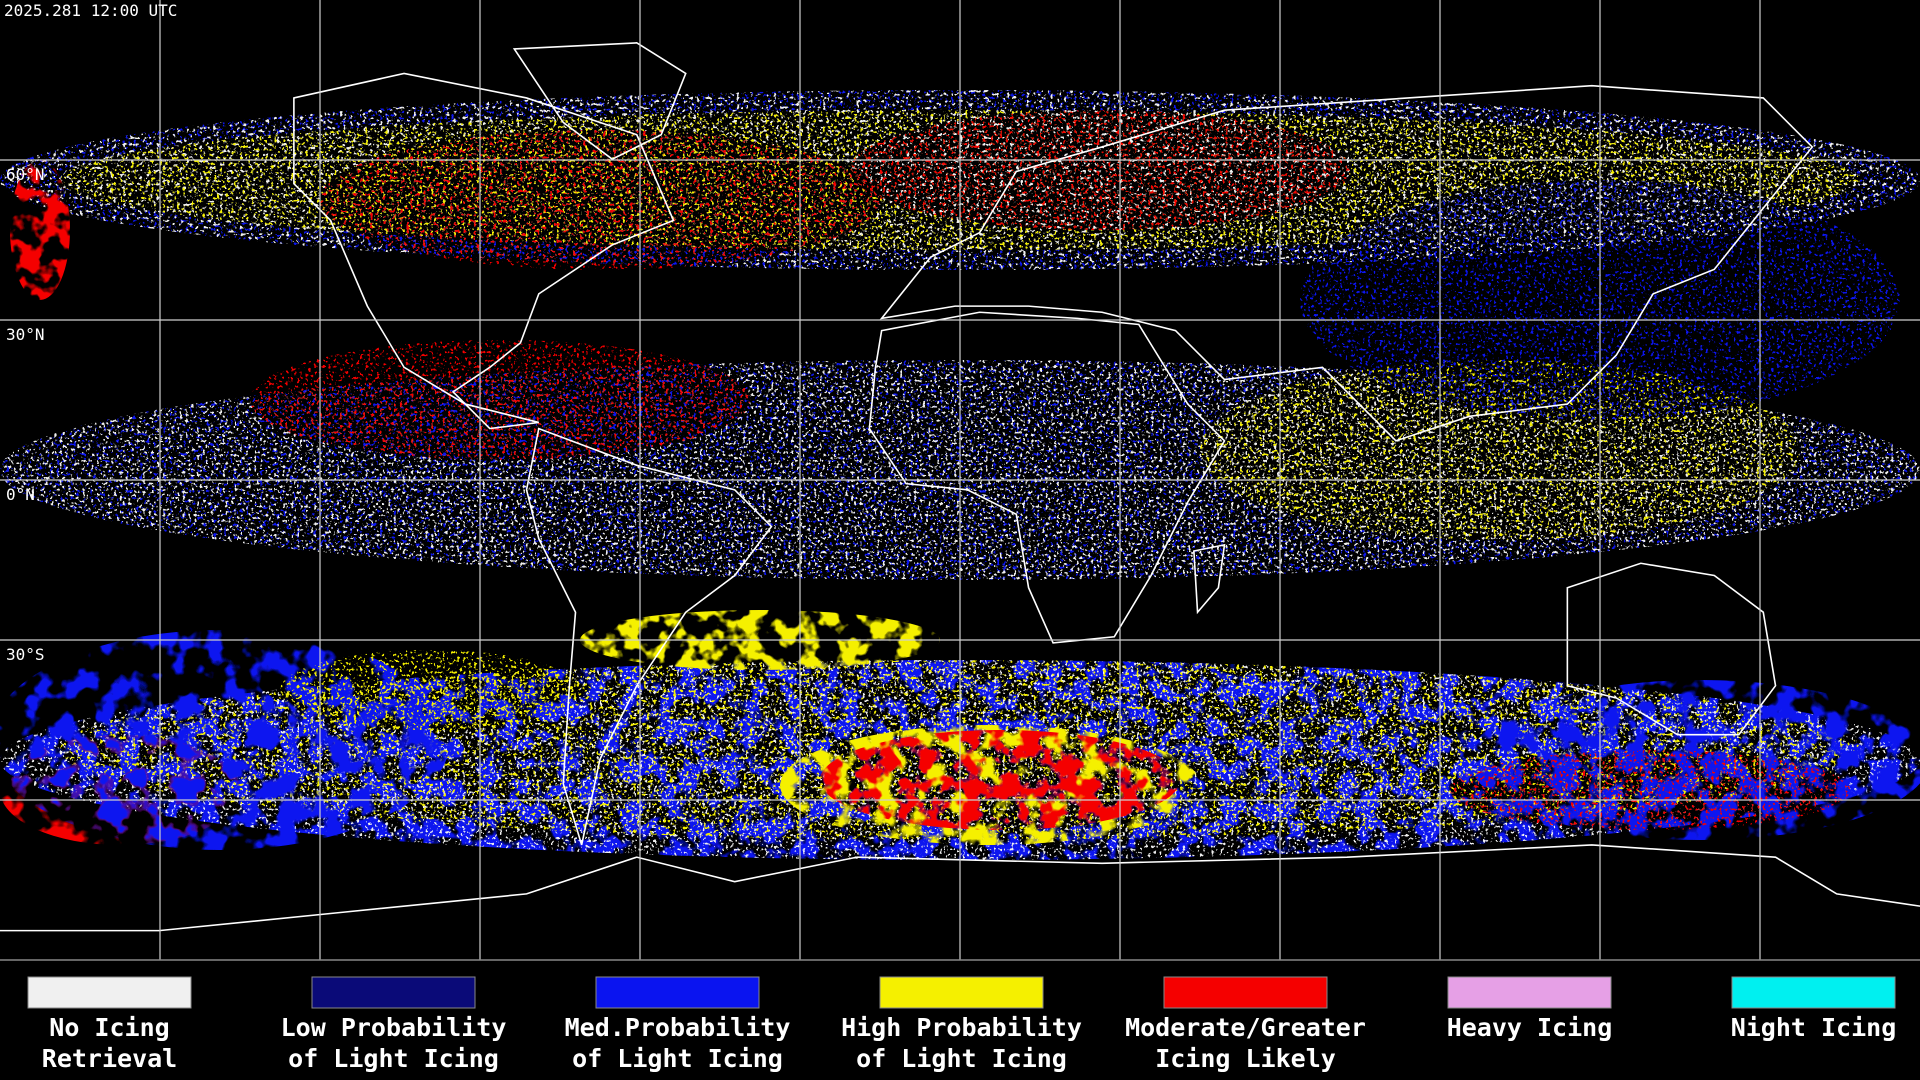 Image resolution: width=1920 pixels, height=1080 pixels. What do you see at coordinates (90, 10) in the screenshot?
I see `timestamp: 2025.281 12:00 UTC` at bounding box center [90, 10].